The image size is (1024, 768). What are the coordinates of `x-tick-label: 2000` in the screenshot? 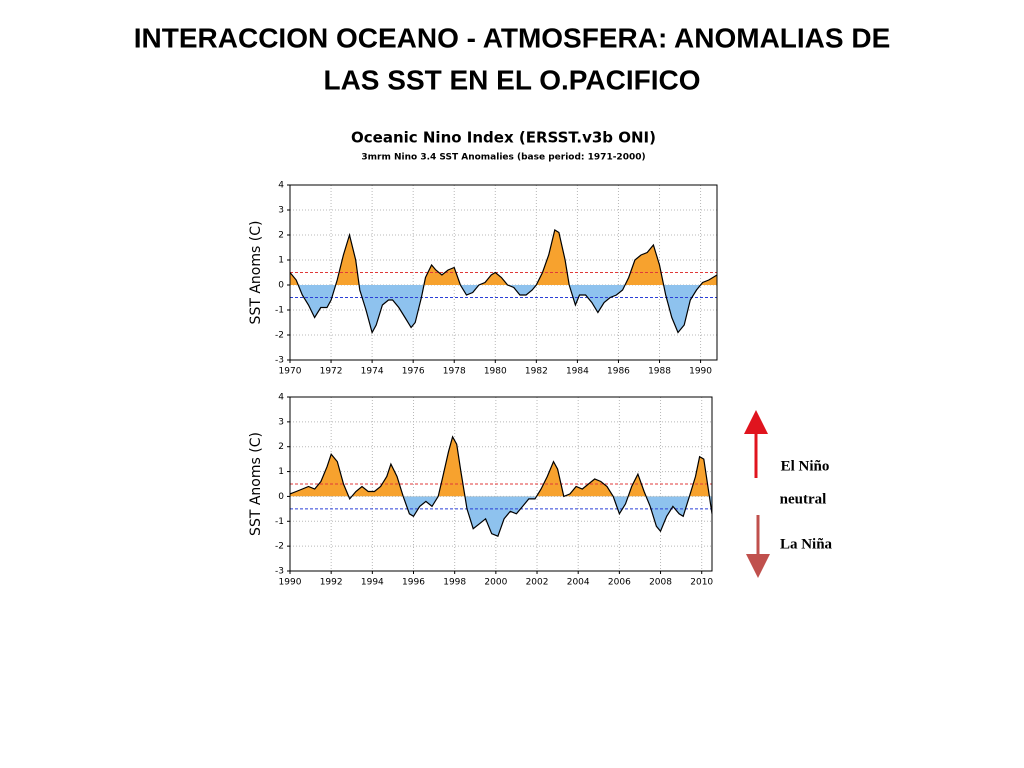 It's located at (495, 583).